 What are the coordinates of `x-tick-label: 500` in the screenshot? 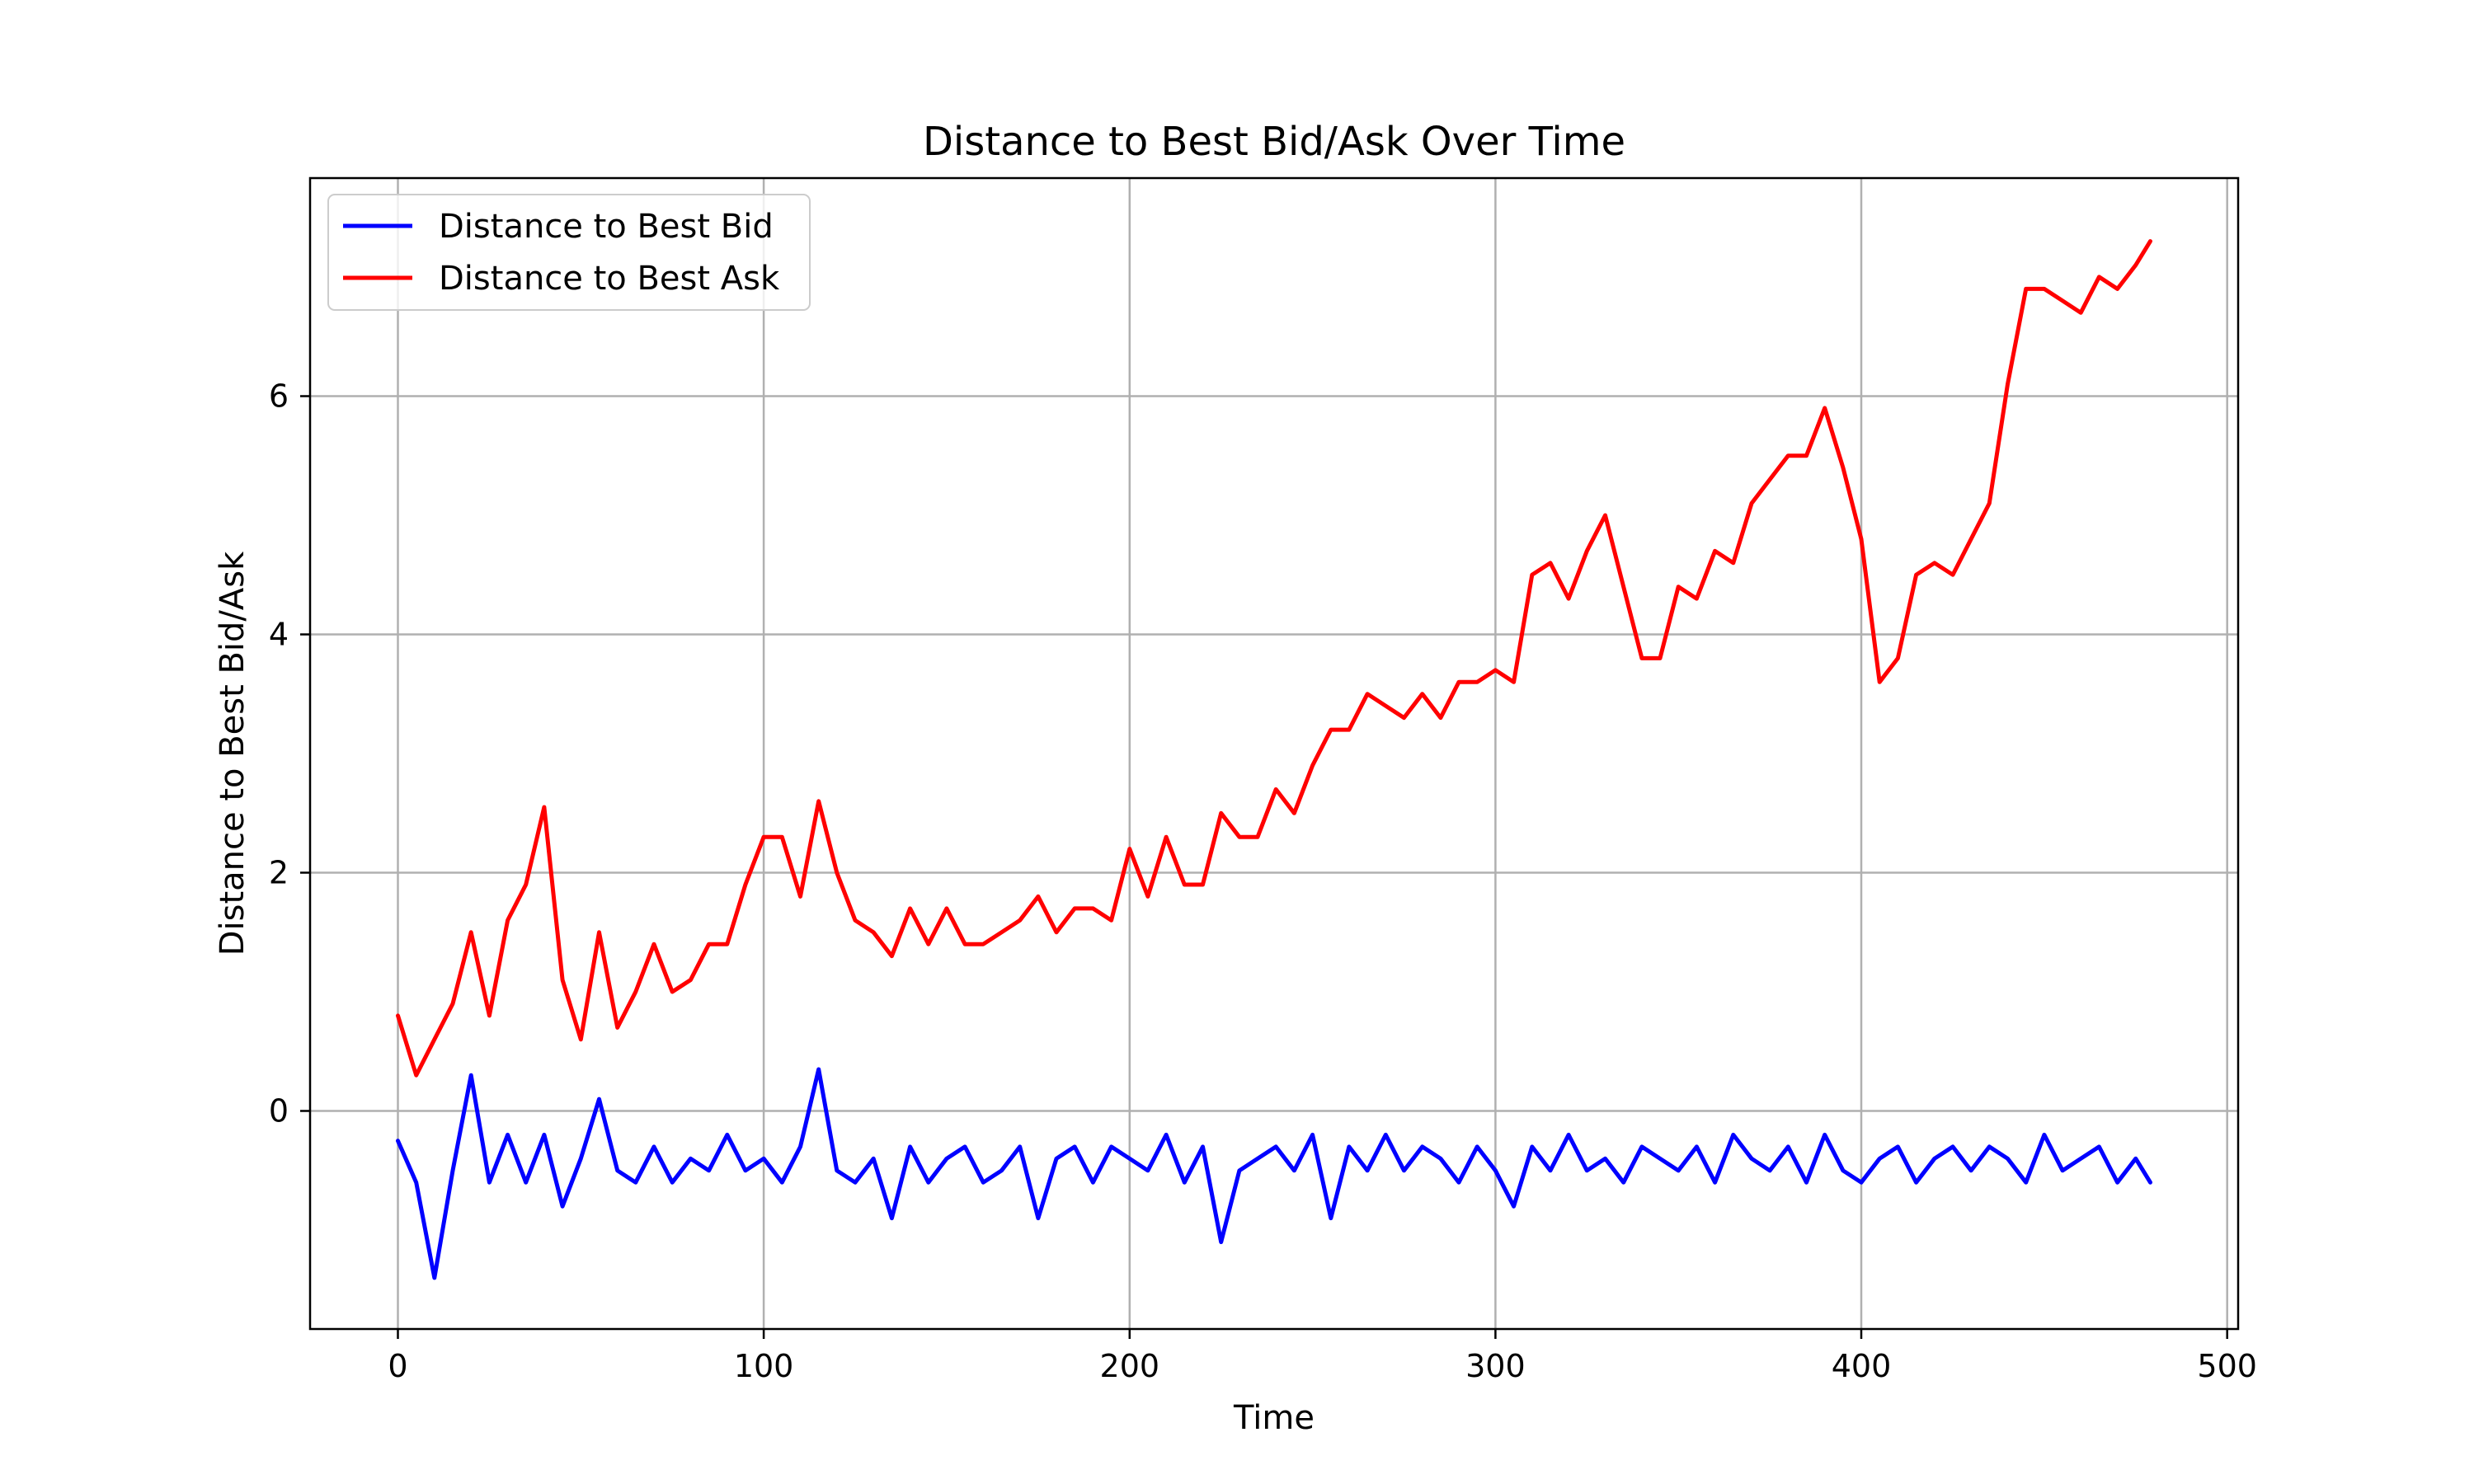 It's located at (2227, 1366).